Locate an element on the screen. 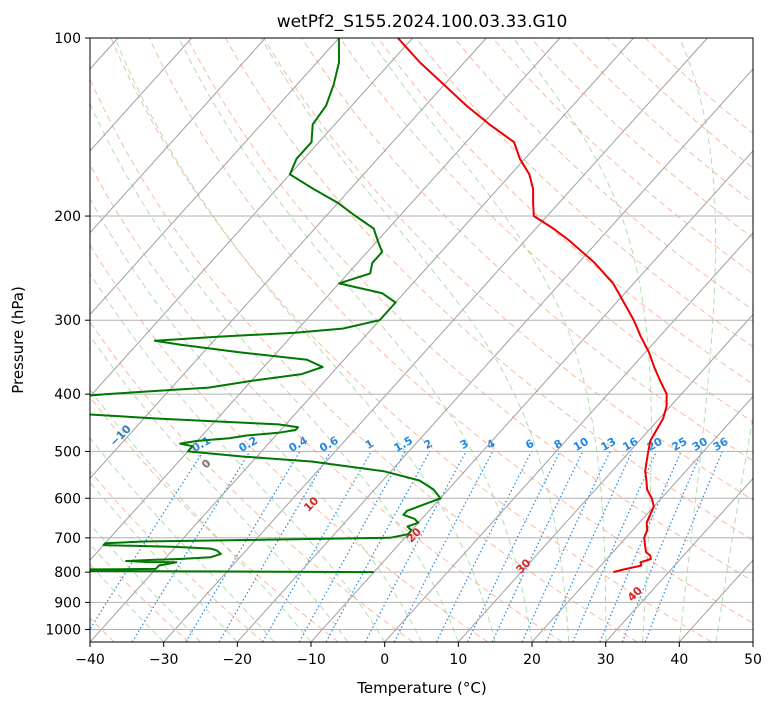  dry-adiabat-label: −20 is located at coordinates (41, 410).